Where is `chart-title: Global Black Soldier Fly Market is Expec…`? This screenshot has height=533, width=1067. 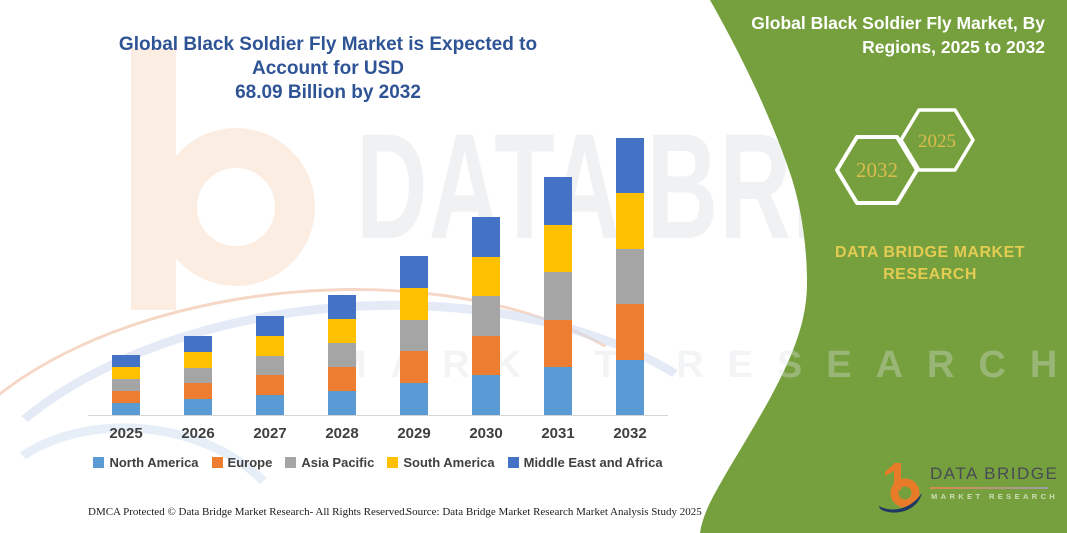
chart-title: Global Black Soldier Fly Market is Expec… is located at coordinates (328, 69).